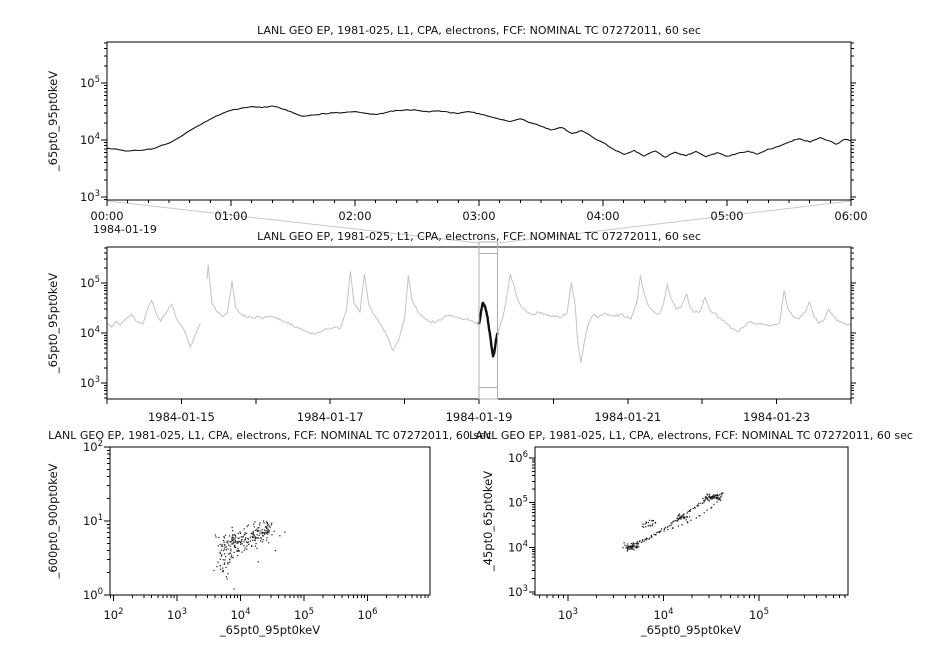 The width and height of the screenshot is (926, 647). I want to click on svg-text: 100, so click(93, 594).